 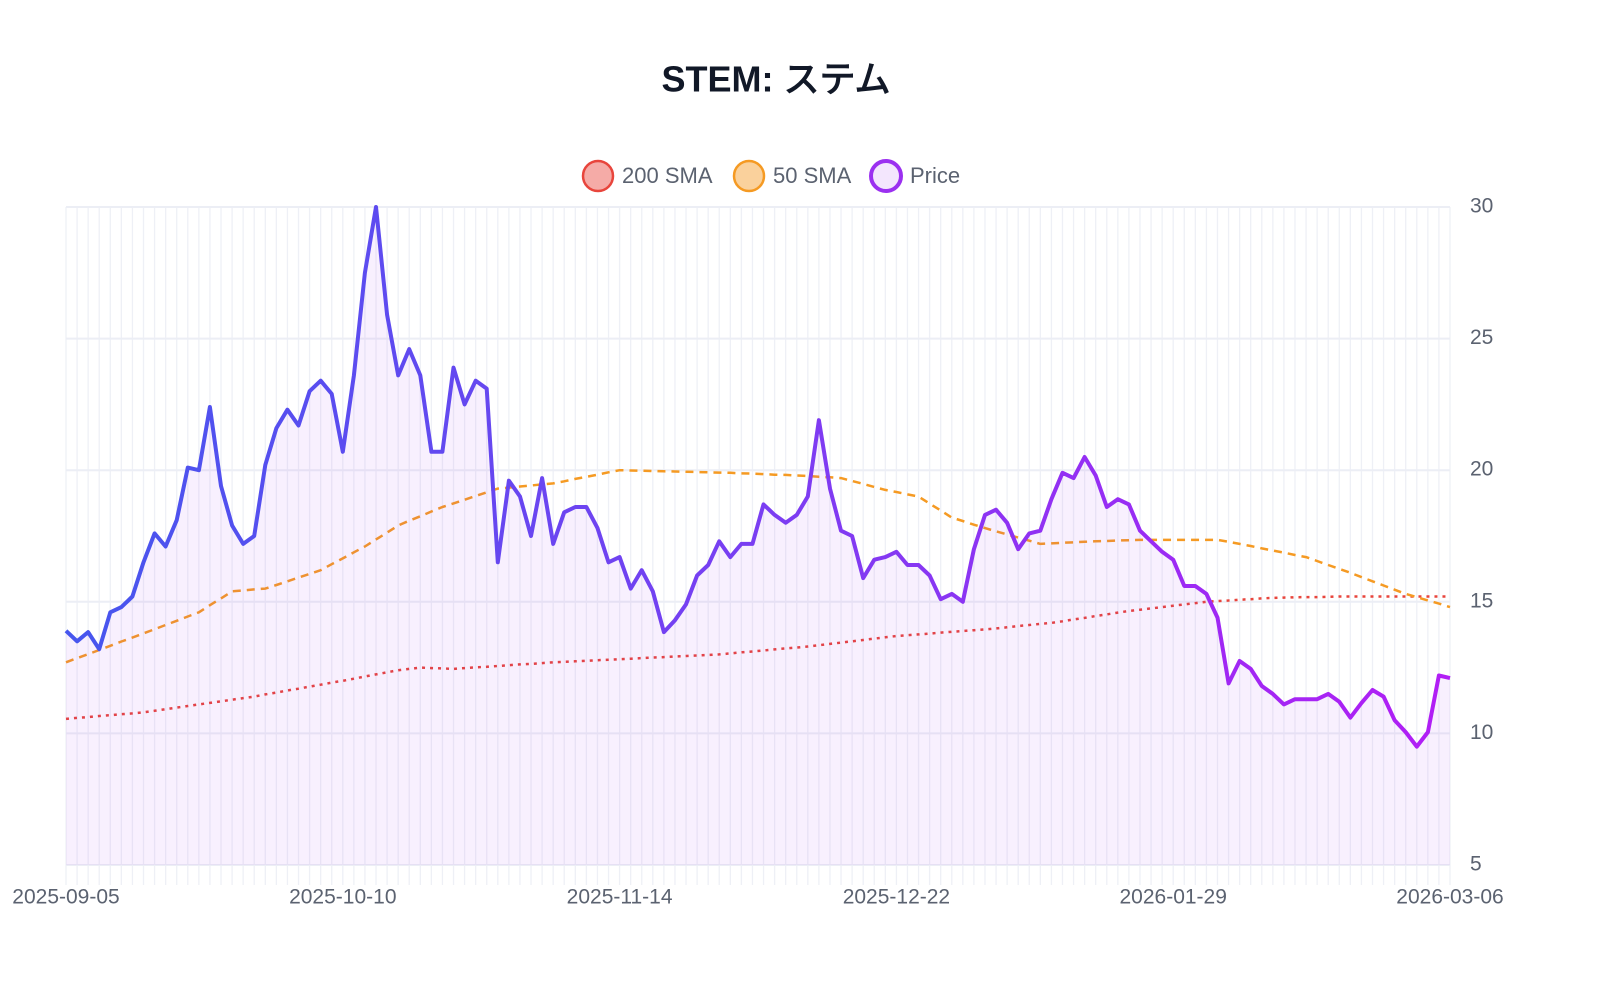 I want to click on y-tick-label: 15, so click(x=1481, y=600).